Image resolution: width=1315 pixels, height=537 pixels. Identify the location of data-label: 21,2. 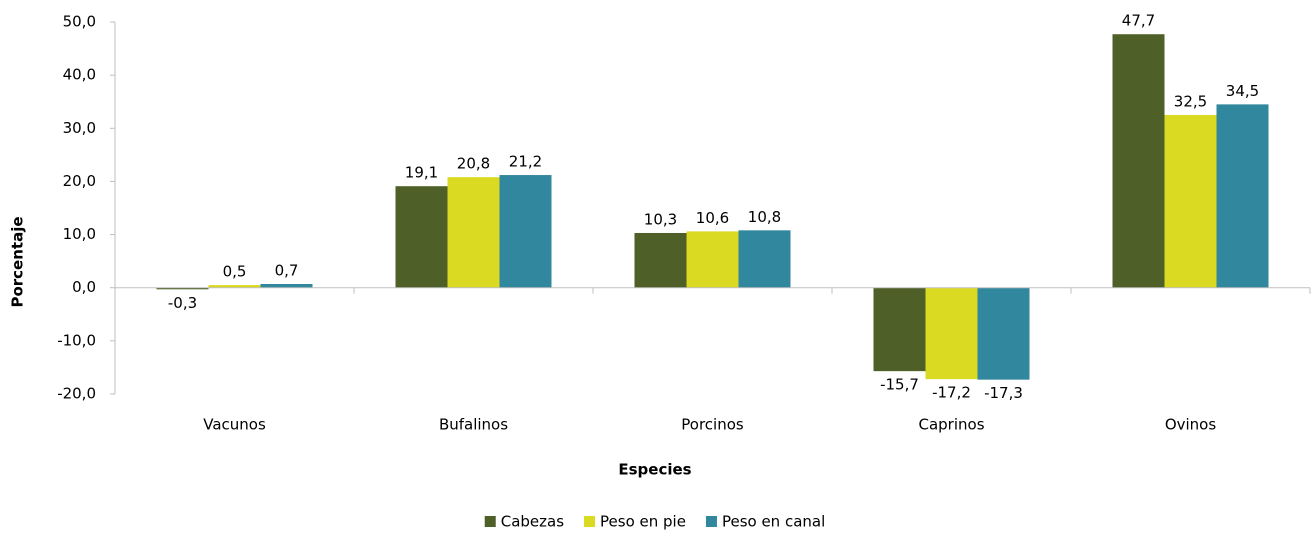
(525, 162).